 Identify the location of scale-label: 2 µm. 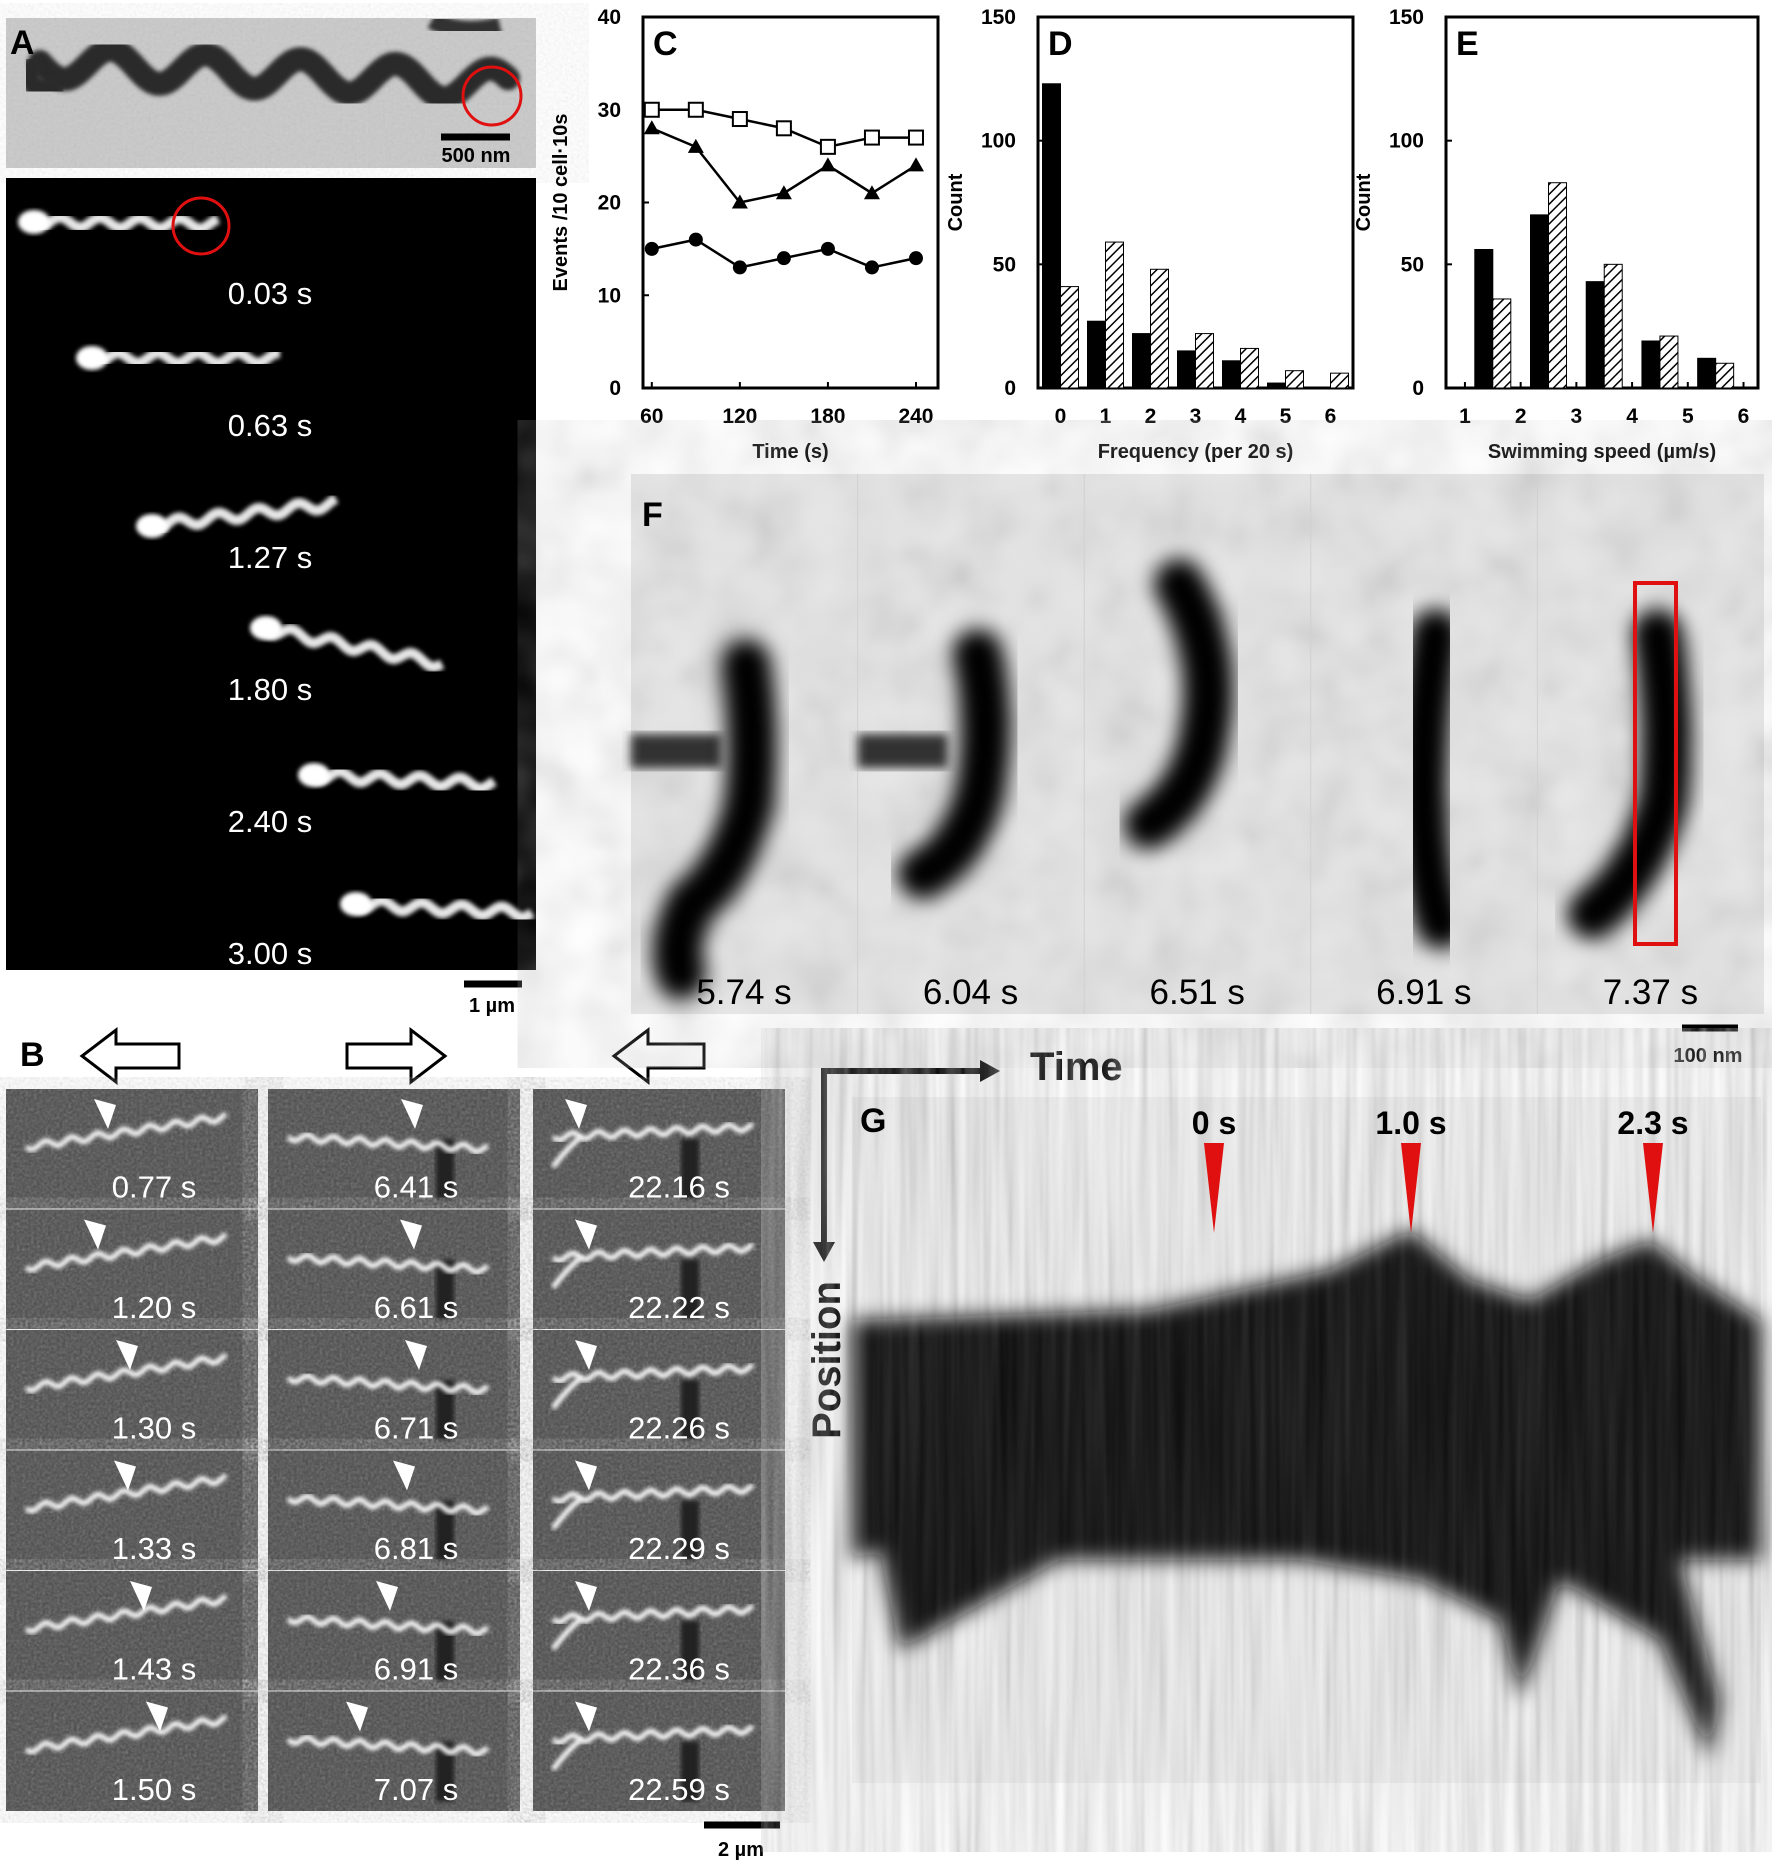
(741, 1850).